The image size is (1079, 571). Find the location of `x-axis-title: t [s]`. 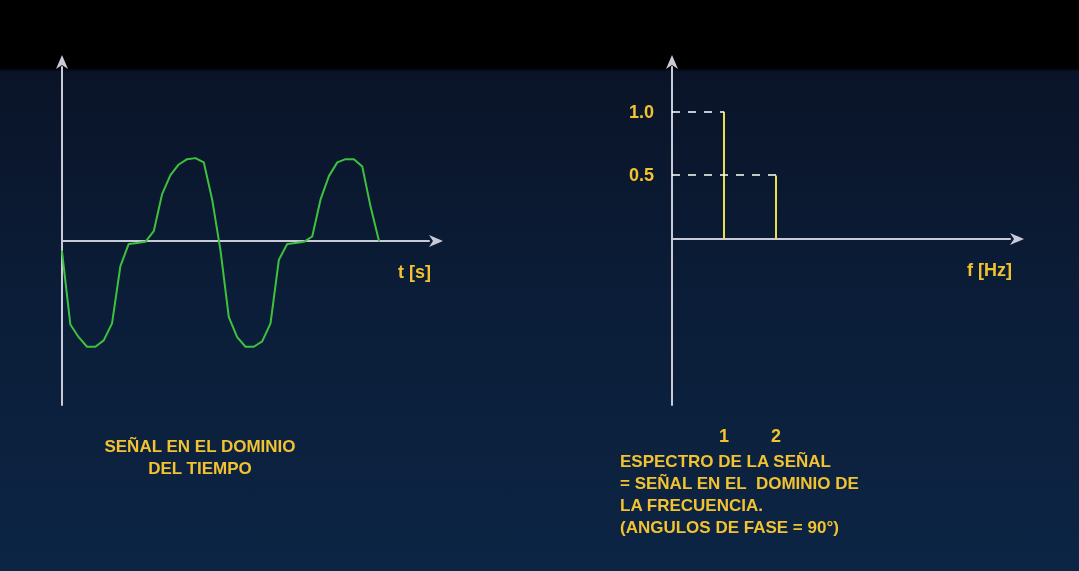

x-axis-title: t [s] is located at coordinates (414, 271).